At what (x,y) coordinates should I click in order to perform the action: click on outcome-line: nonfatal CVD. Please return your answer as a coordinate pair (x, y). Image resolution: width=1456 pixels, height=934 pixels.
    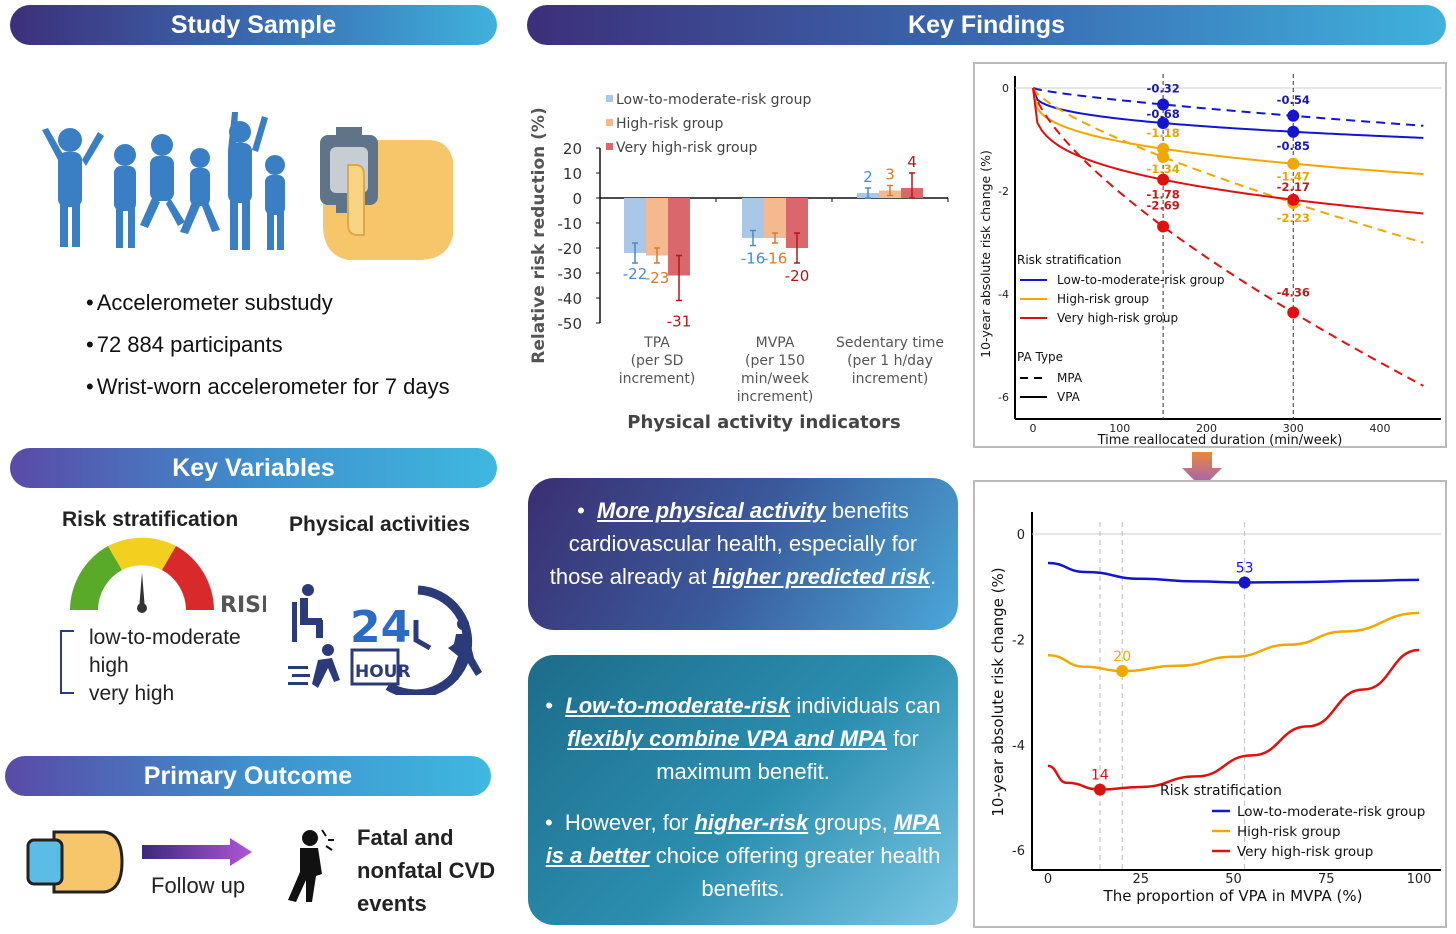
    Looking at the image, I should click on (426, 870).